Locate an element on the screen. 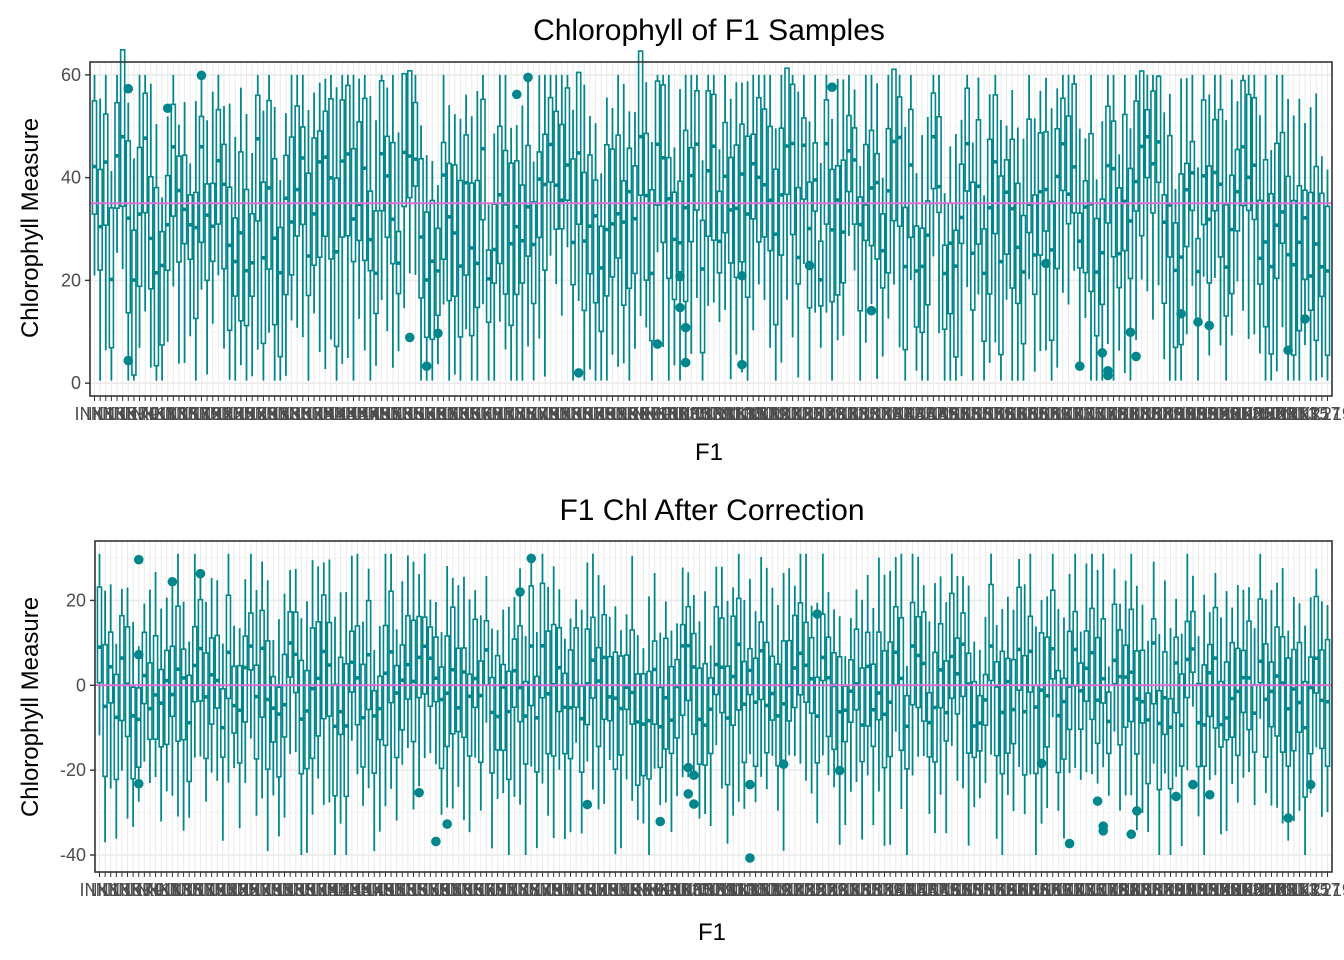 This screenshot has height=960, width=1344. x-tick-label: INK61 is located at coordinates (436, 890).